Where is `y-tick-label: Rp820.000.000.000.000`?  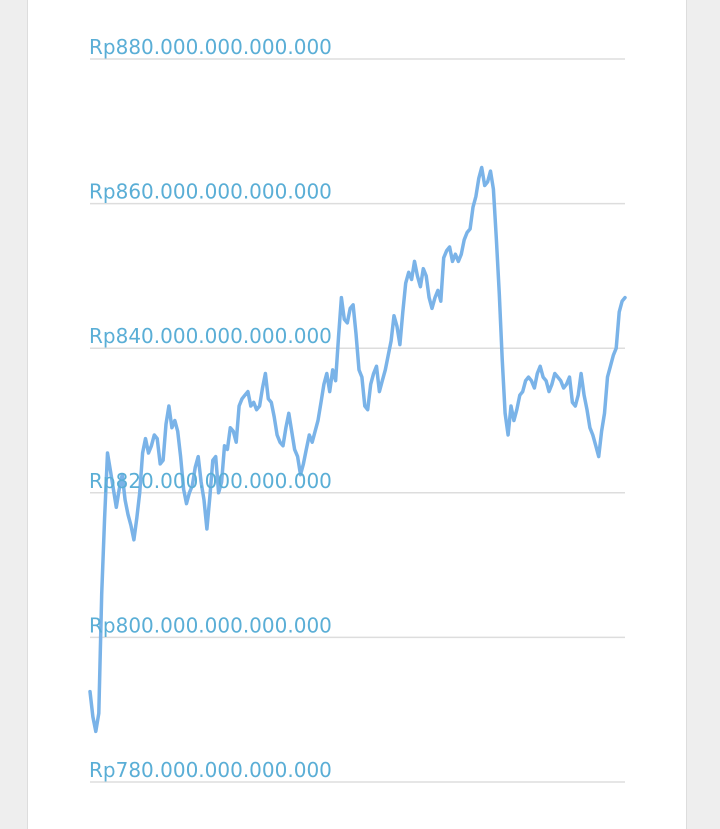 y-tick-label: Rp820.000.000.000.000 is located at coordinates (210, 481).